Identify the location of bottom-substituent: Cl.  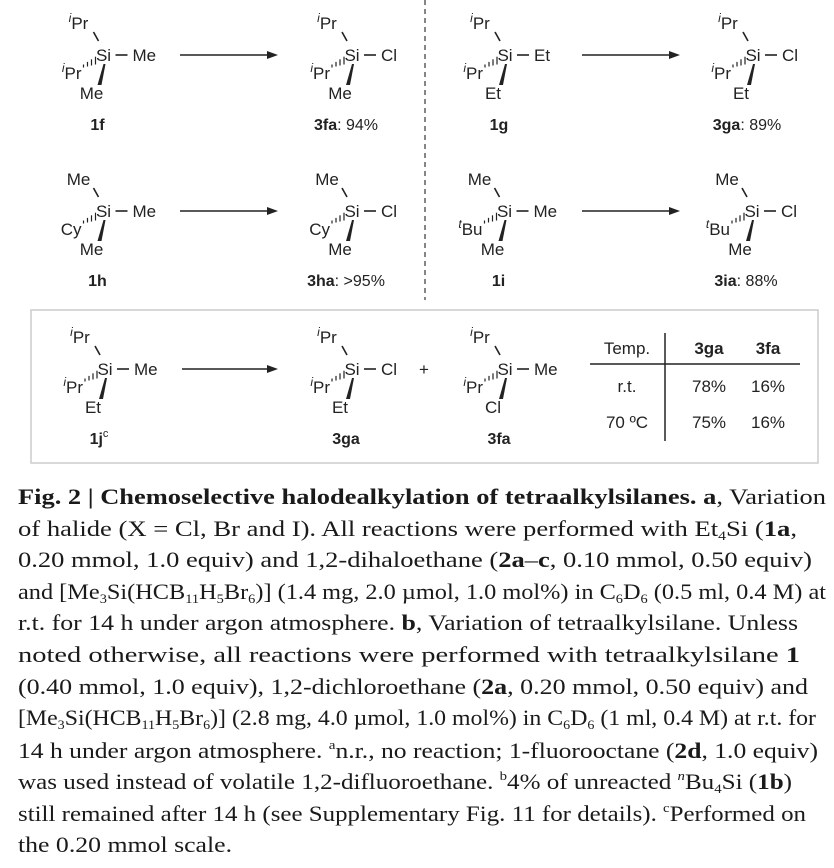
(493, 407).